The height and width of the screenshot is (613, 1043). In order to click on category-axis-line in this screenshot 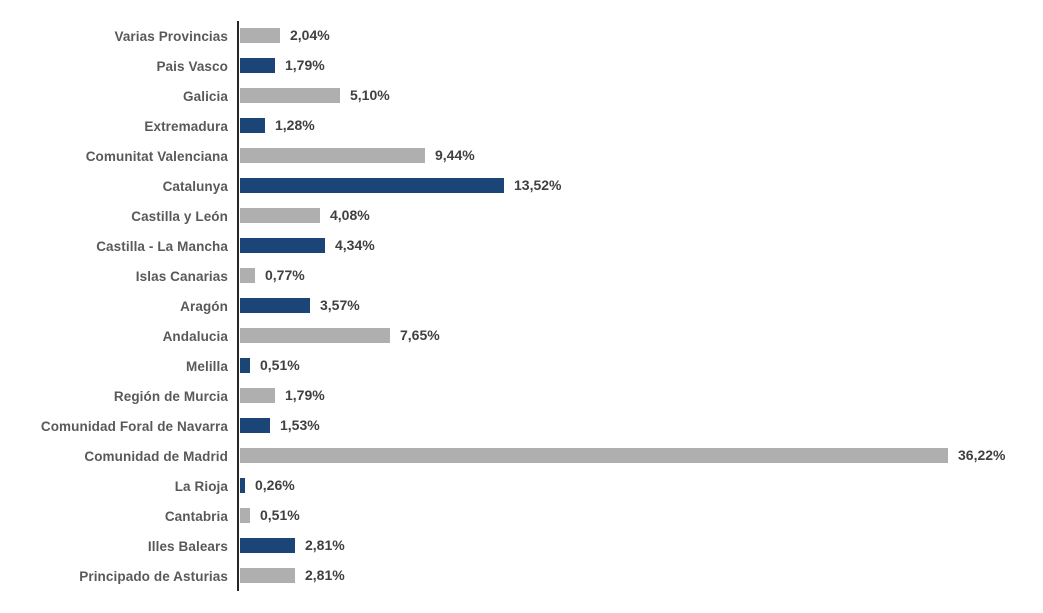, I will do `click(238, 306)`.